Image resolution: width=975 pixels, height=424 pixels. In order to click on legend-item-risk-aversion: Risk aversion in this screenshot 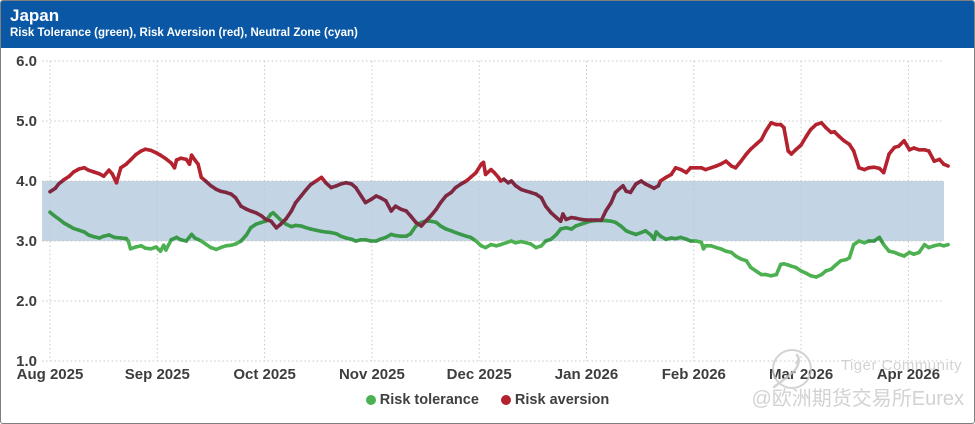, I will do `click(555, 400)`.